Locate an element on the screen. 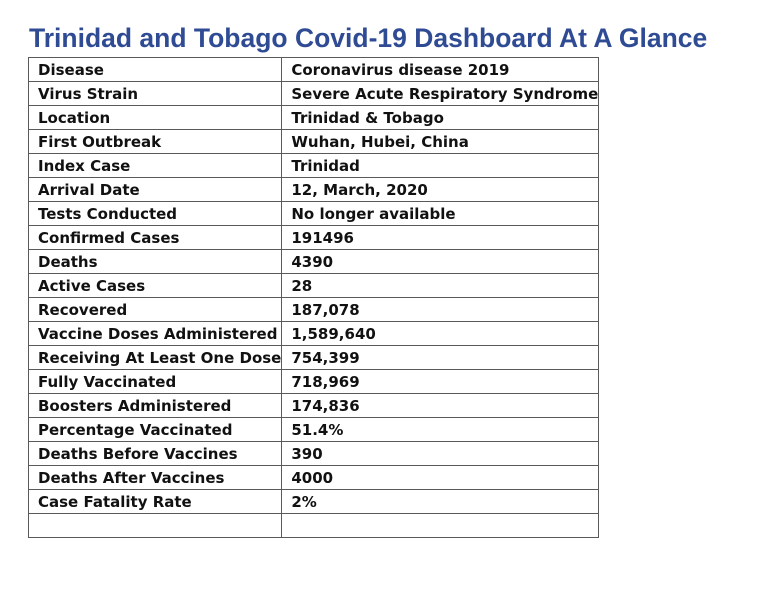  row-label-vaccine-doses-administered: Vaccine Doses Administered is located at coordinates (155, 333).